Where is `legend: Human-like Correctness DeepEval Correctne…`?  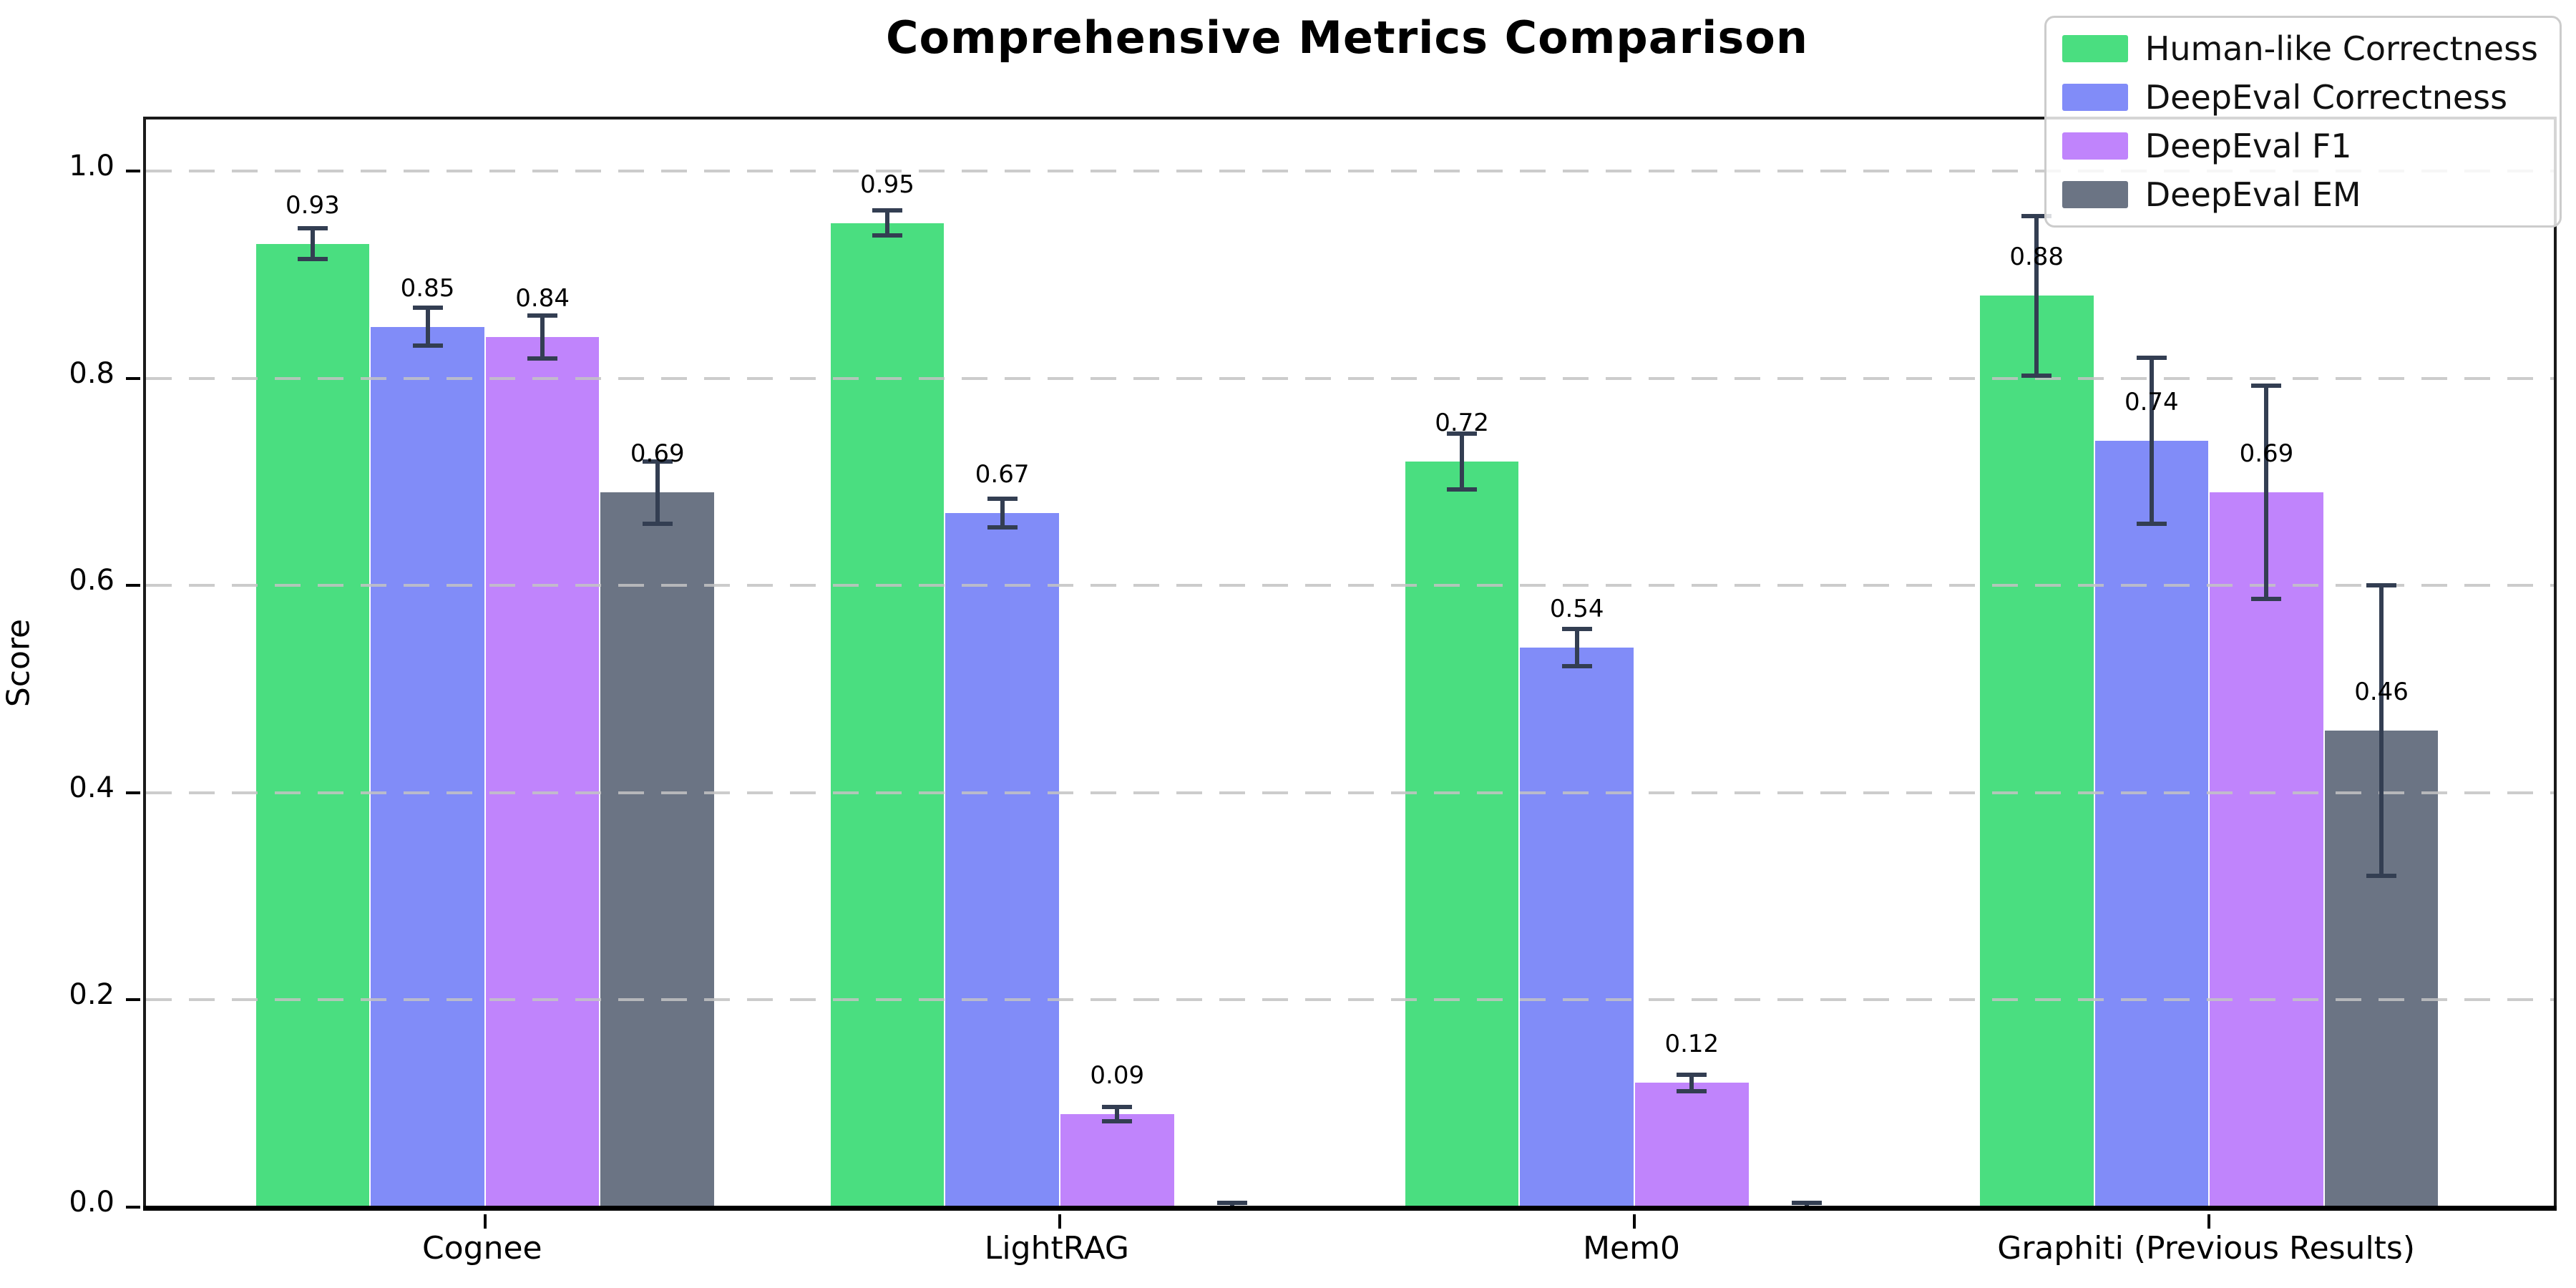 legend: Human-like Correctness DeepEval Correctne… is located at coordinates (2303, 122).